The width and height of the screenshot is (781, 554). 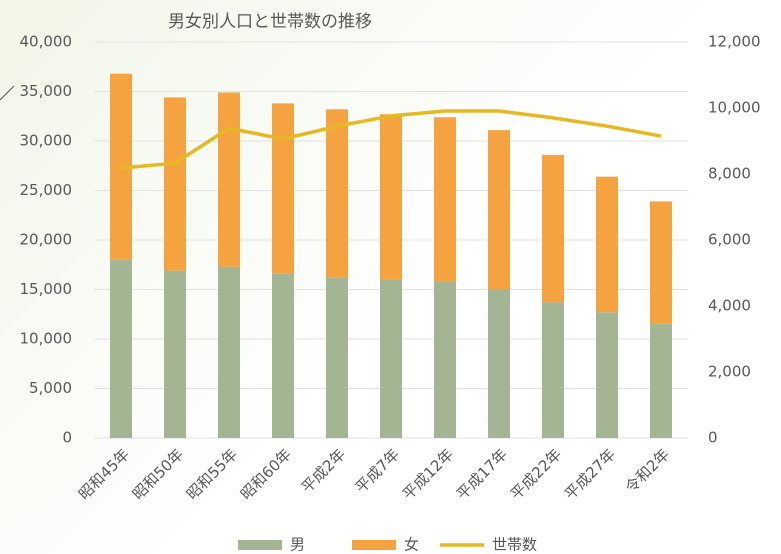 I want to click on x-tick-label: 令和2年, so click(x=647, y=470).